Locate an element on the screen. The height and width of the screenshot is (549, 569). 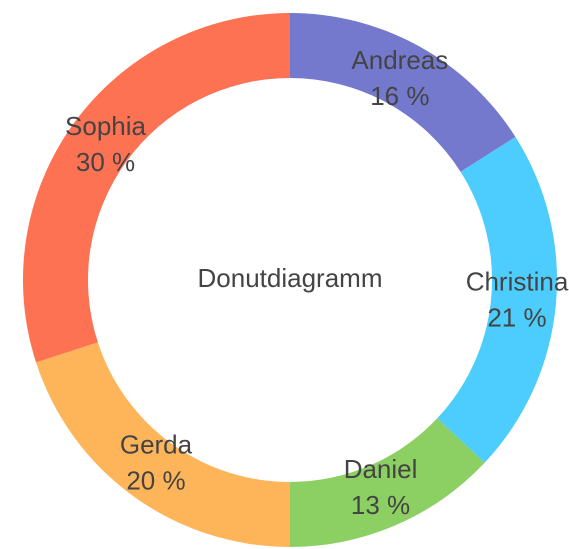
slice-label: Andreas is located at coordinates (399, 60).